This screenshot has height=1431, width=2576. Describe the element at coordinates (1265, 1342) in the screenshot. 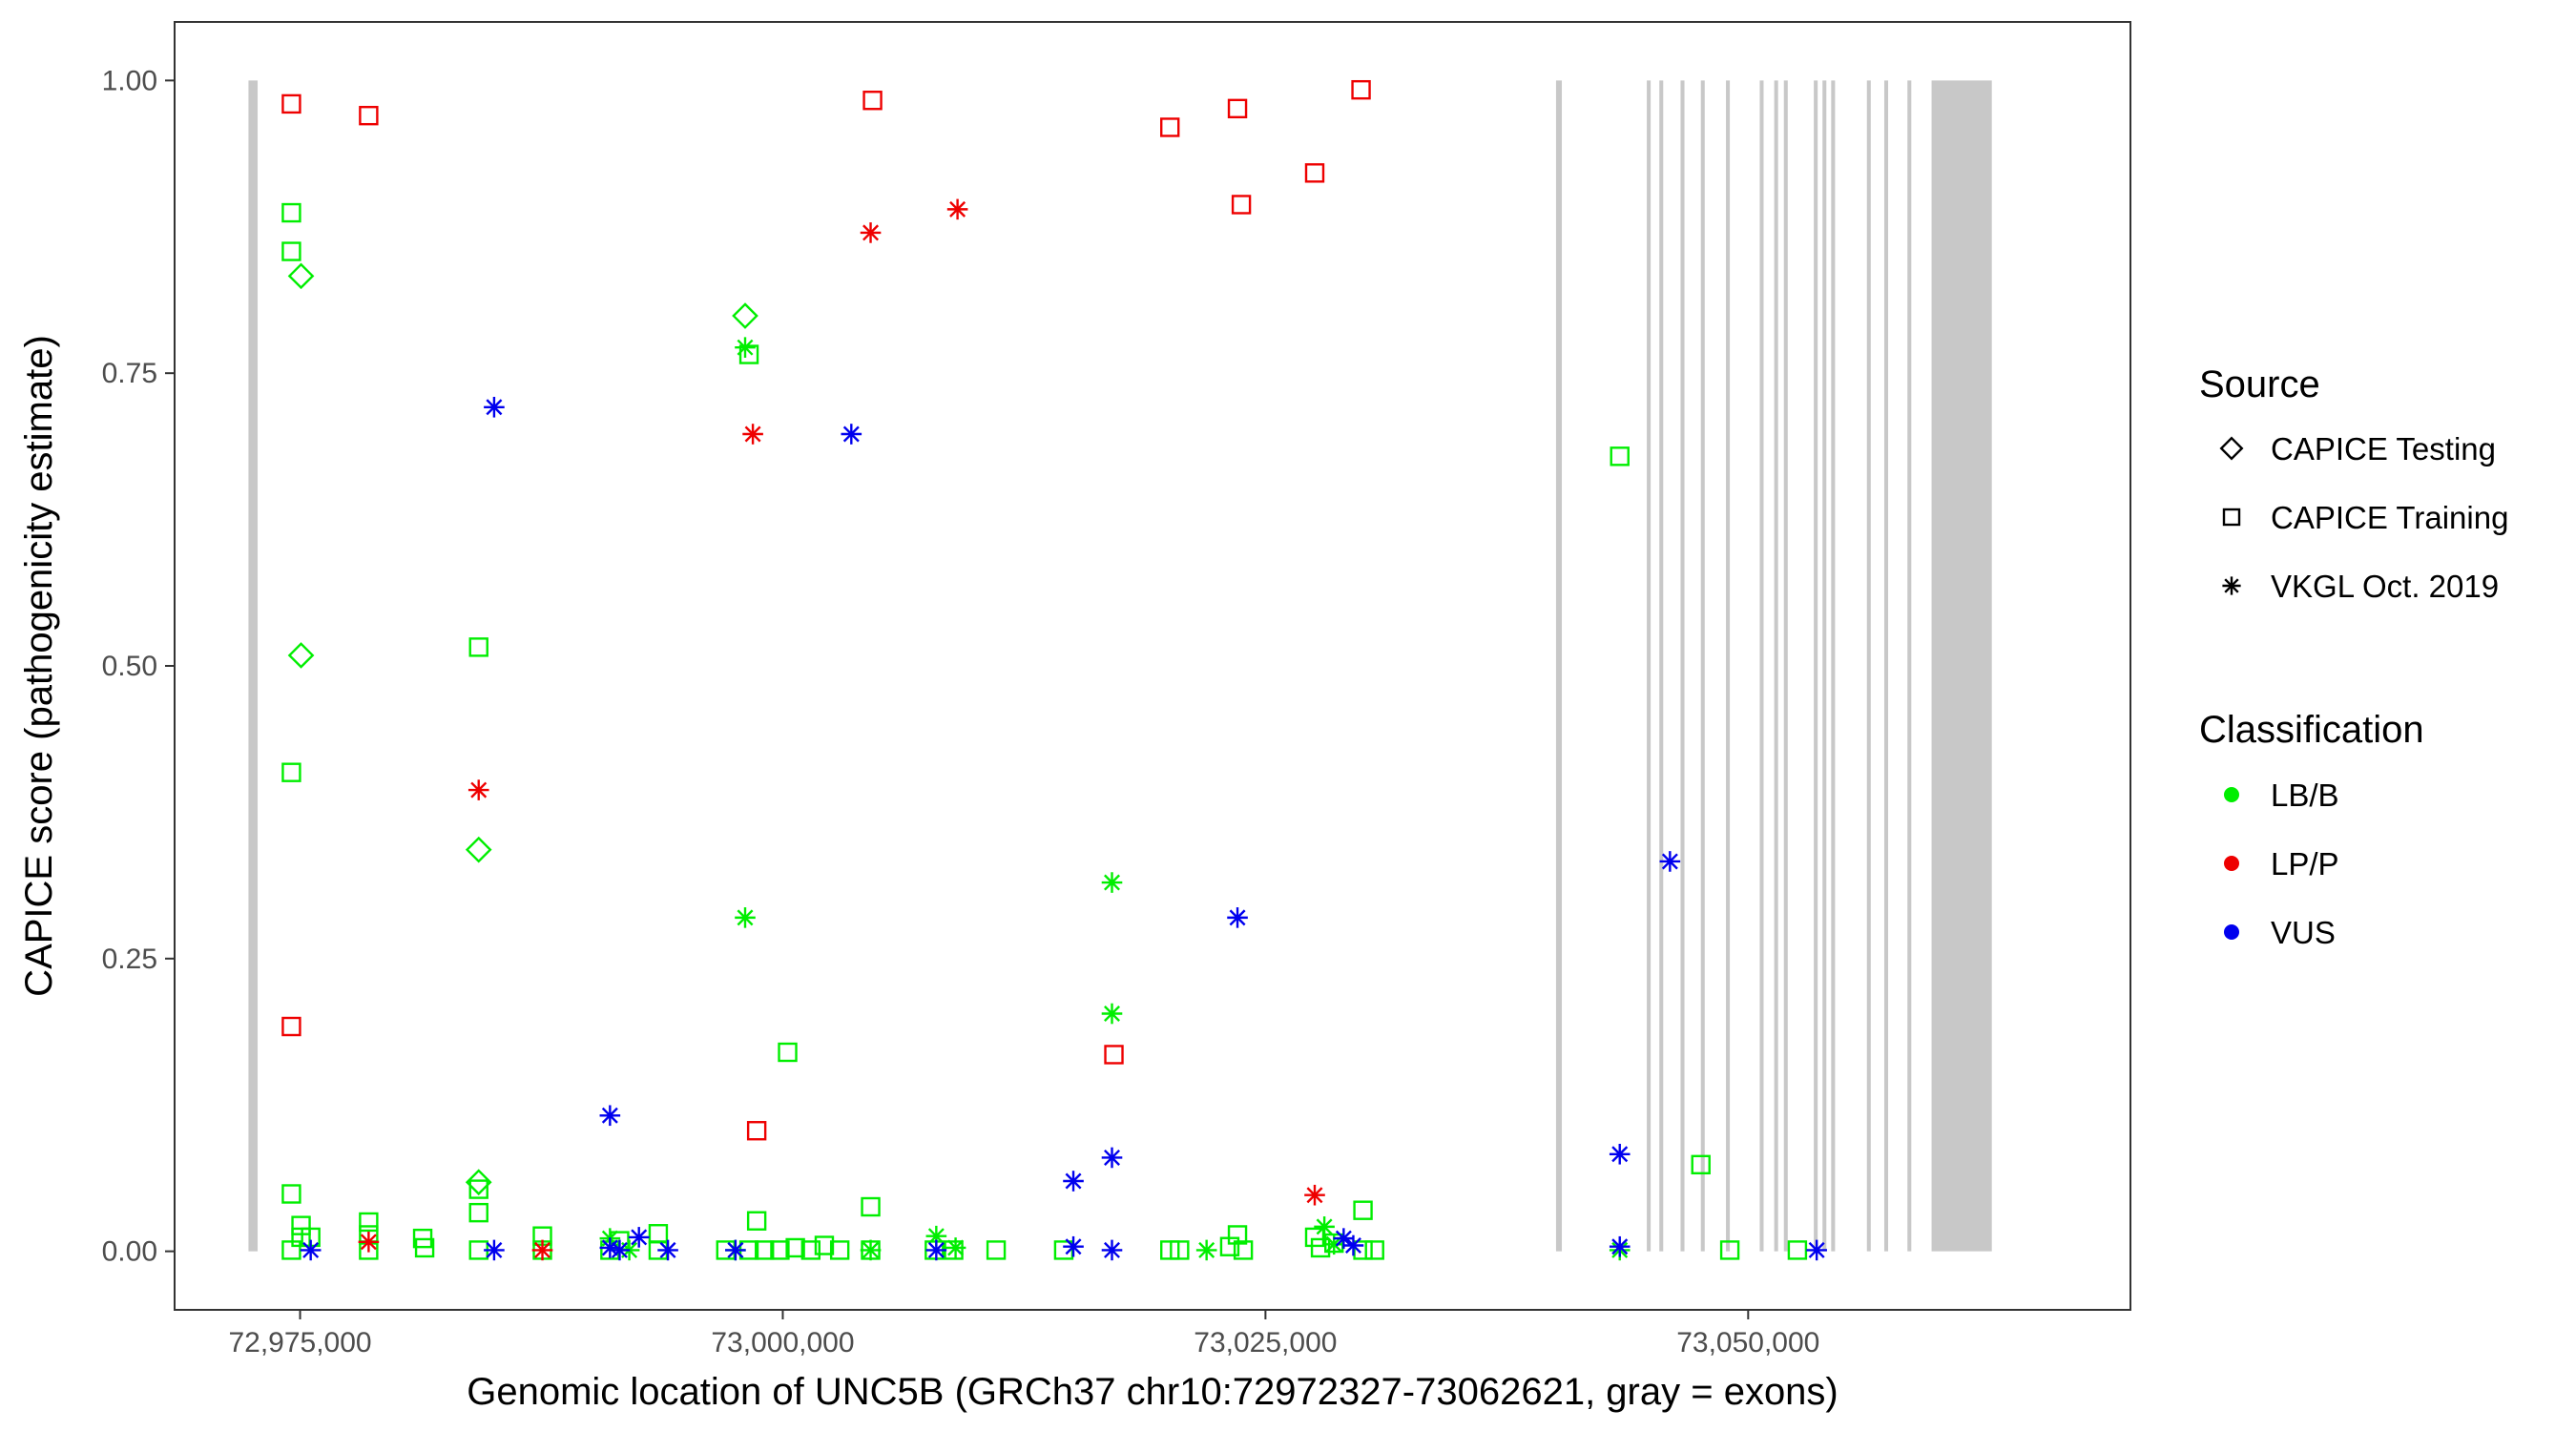

I see `x-tick-label: 73,025,000` at that location.